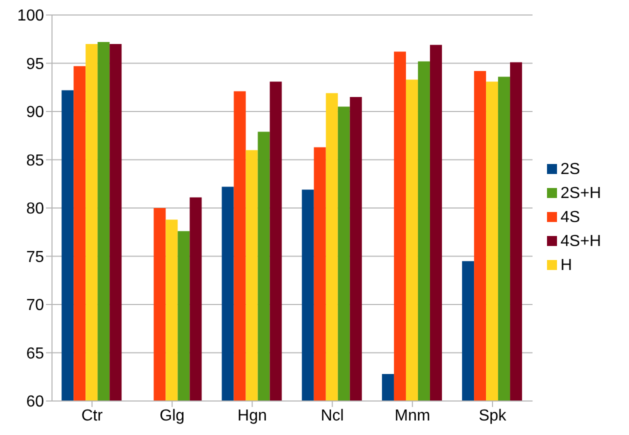 The image size is (629, 435). I want to click on x-tick-label: Mnm, so click(412, 415).